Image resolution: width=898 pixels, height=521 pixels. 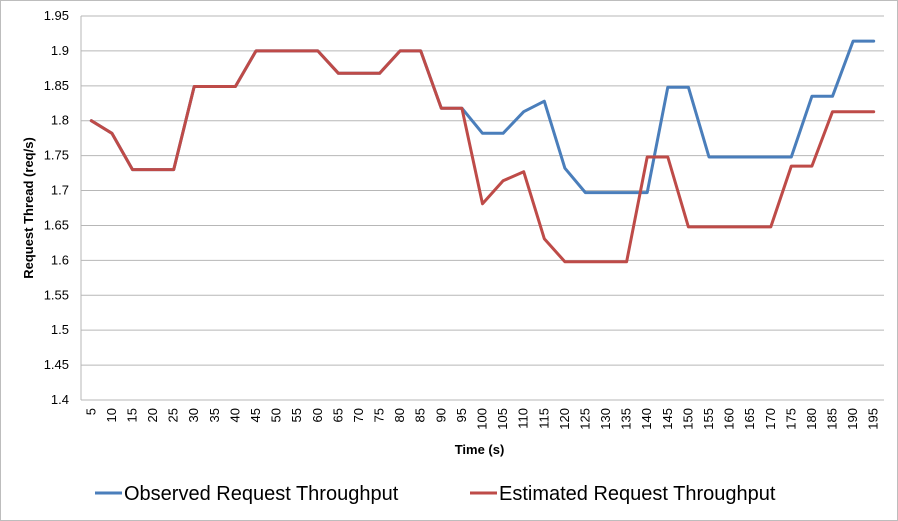 What do you see at coordinates (60, 190) in the screenshot?
I see `y-tick-label: 1.7` at bounding box center [60, 190].